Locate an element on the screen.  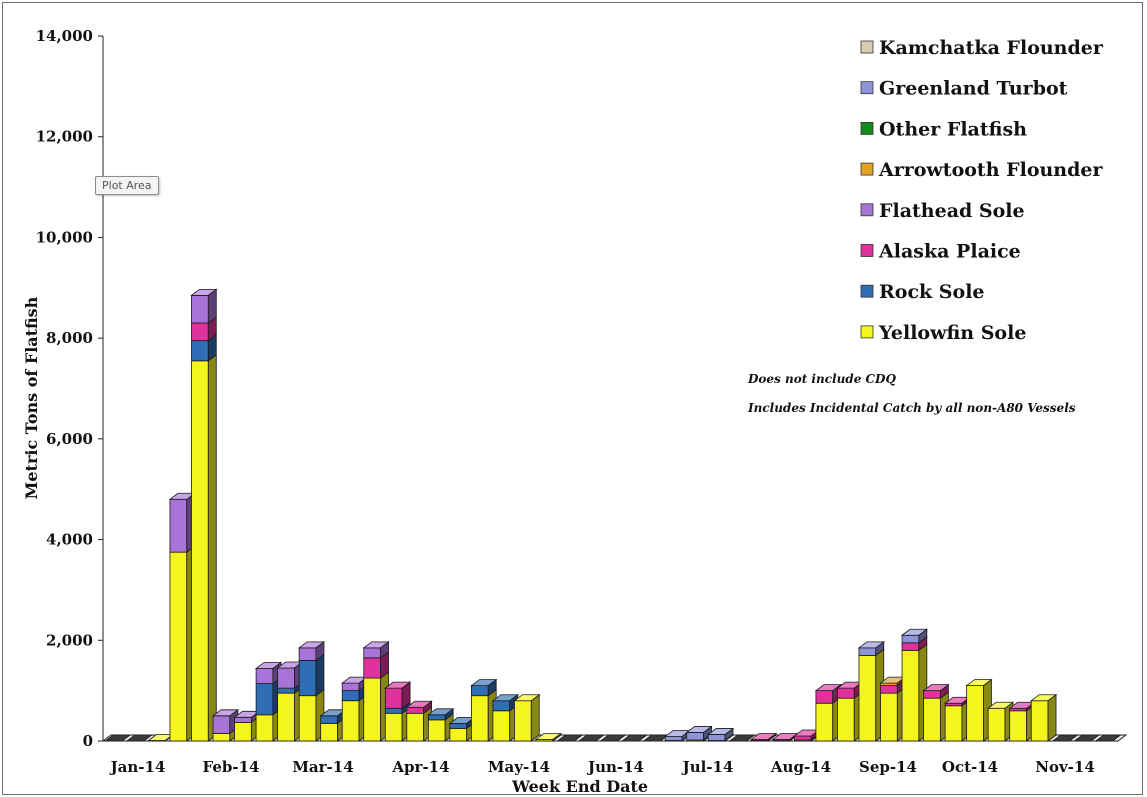
legend-label: Rock Sole is located at coordinates (932, 292).